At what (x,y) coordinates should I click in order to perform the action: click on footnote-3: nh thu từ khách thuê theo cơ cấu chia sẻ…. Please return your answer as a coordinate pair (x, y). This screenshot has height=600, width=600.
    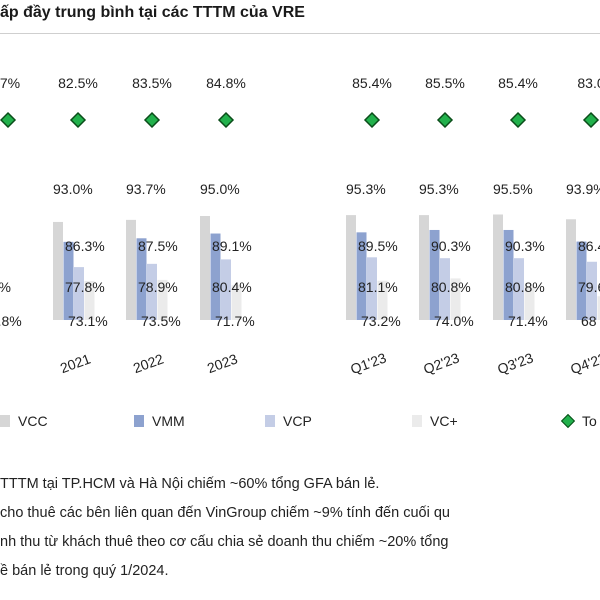
    Looking at the image, I should click on (224, 542).